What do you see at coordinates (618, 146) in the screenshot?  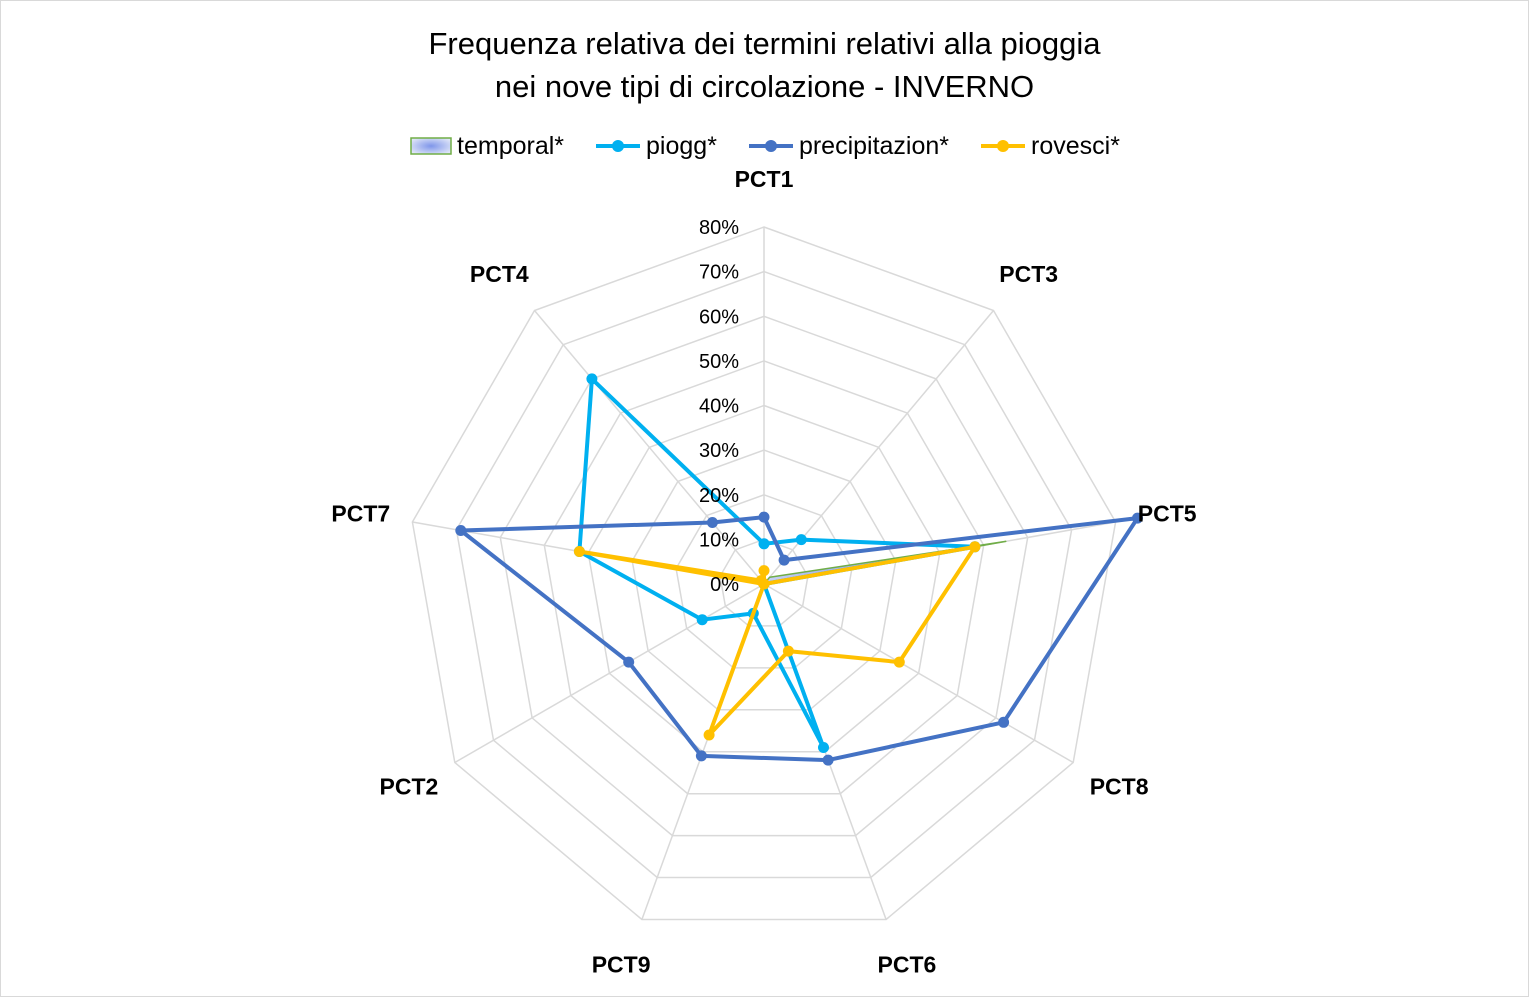 I see `legend-swatch-piogg` at bounding box center [618, 146].